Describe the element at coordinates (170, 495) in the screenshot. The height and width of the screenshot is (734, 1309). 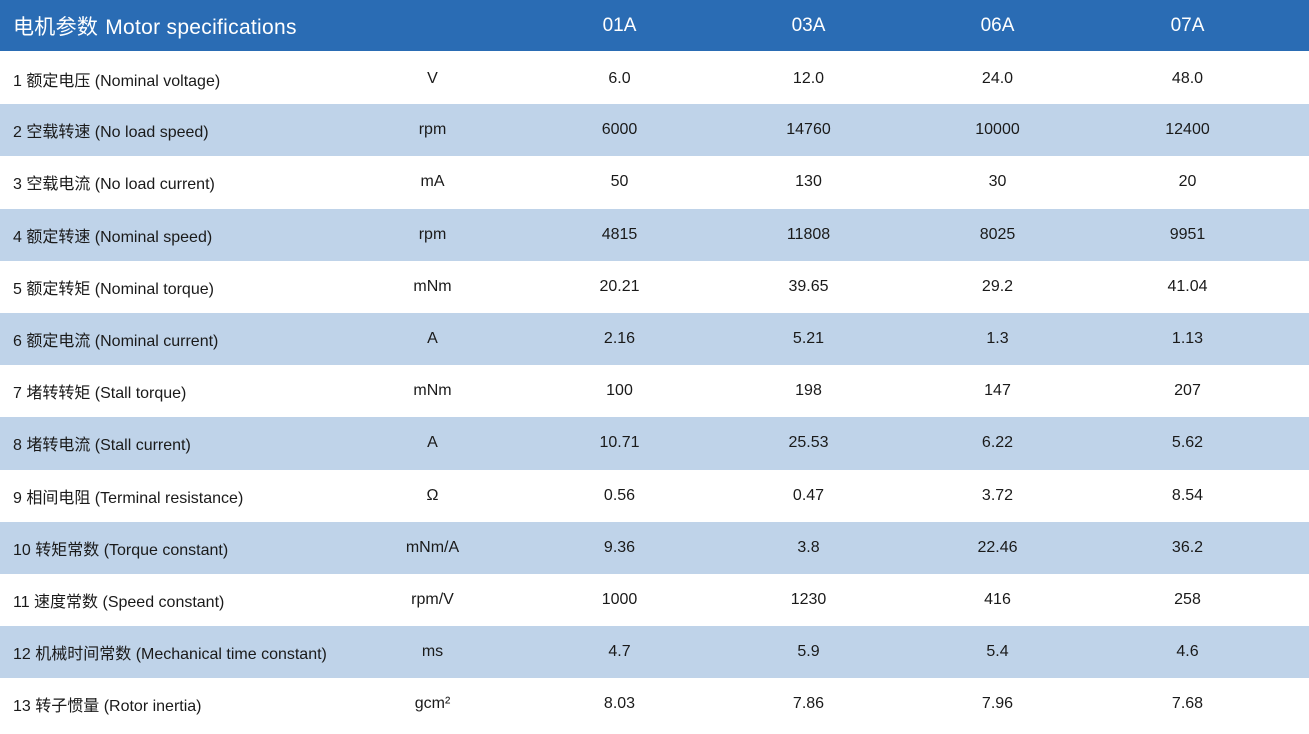
I see `row-label: 9 相间电阻 (Terminal resistance)` at that location.